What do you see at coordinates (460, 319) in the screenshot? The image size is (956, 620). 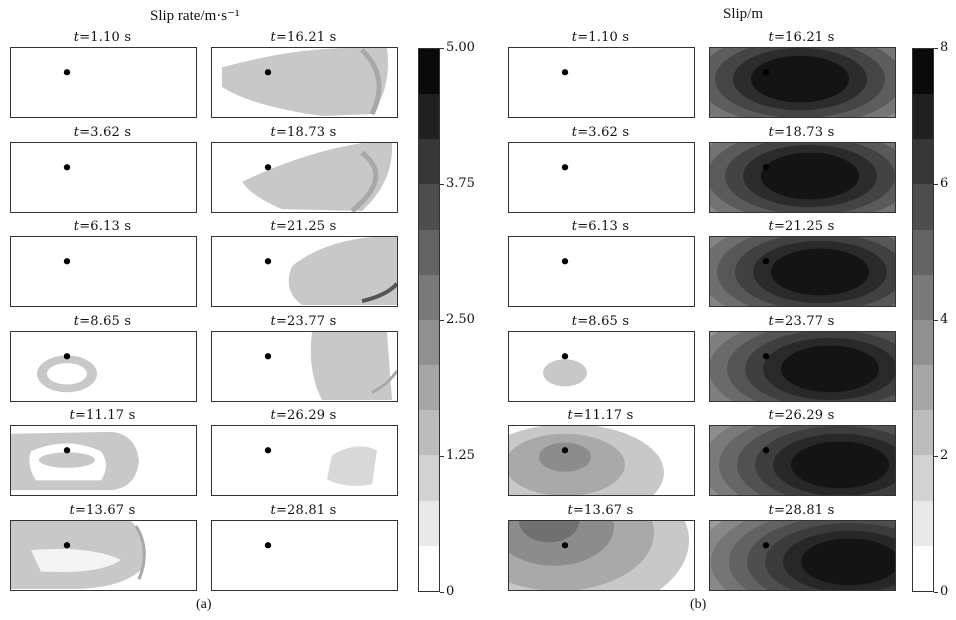 I see `colorbar-tick-label: 2.50` at bounding box center [460, 319].